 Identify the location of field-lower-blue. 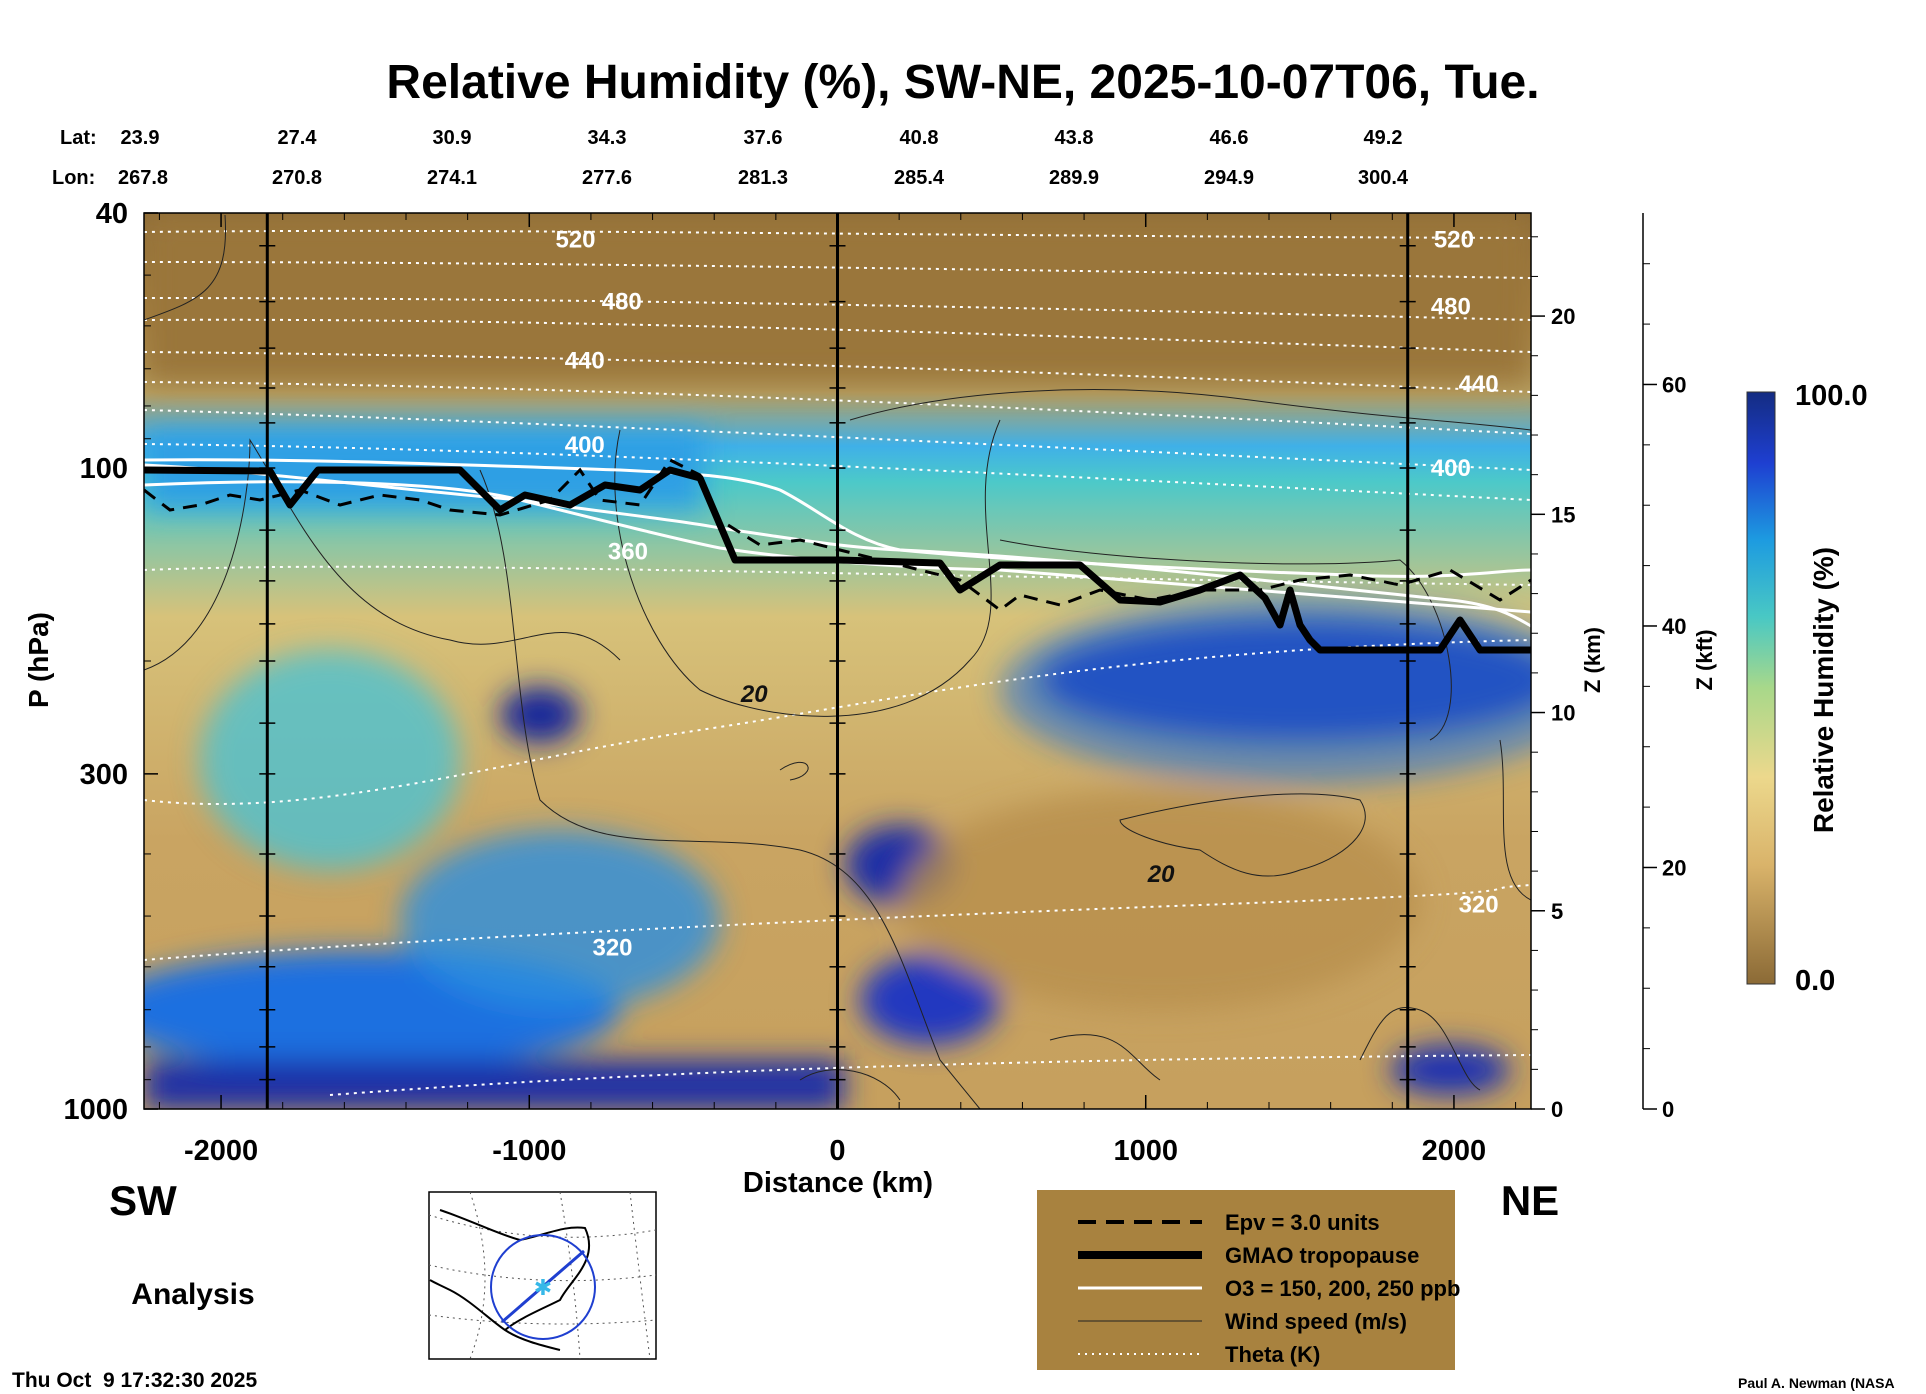
(560, 920).